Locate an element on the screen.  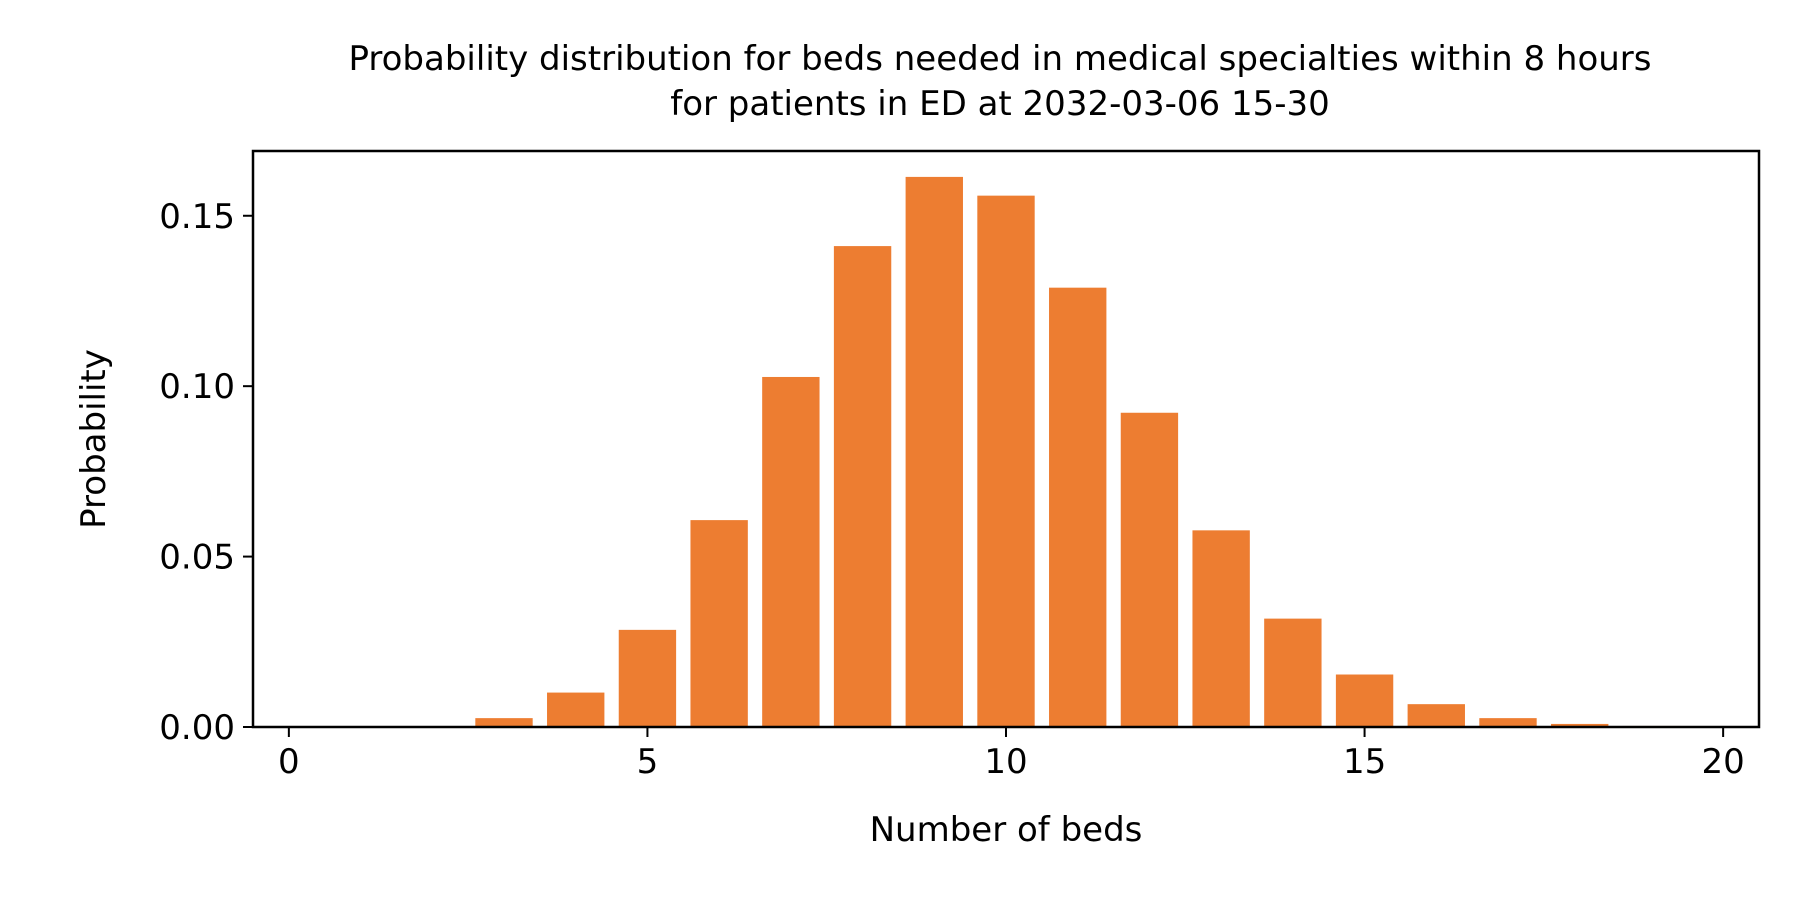
x-tick-label: 15 is located at coordinates (1364, 762).